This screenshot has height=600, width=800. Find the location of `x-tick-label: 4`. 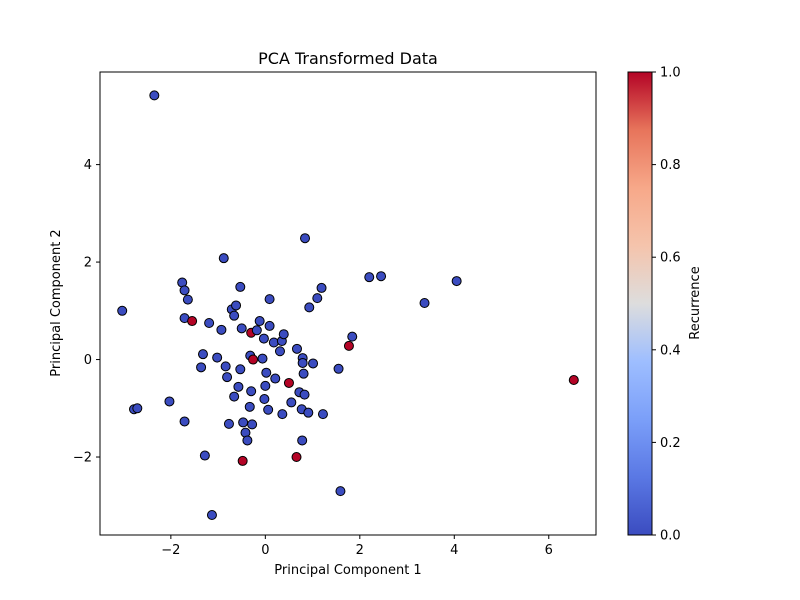

x-tick-label: 4 is located at coordinates (454, 550).